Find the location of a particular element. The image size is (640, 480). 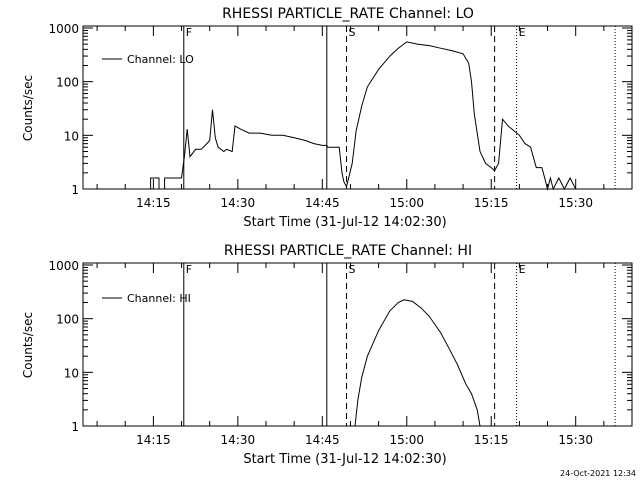

series-group is located at coordinates (417, 363).